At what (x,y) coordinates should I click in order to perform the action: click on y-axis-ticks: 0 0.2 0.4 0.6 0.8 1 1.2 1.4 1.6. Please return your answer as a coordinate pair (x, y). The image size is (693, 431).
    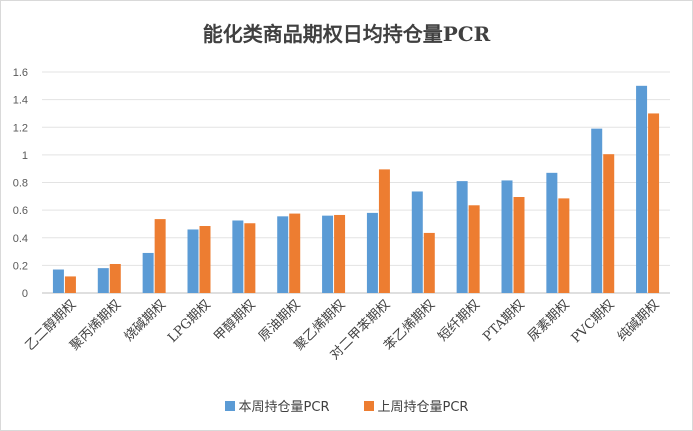
    Looking at the image, I should click on (20, 183).